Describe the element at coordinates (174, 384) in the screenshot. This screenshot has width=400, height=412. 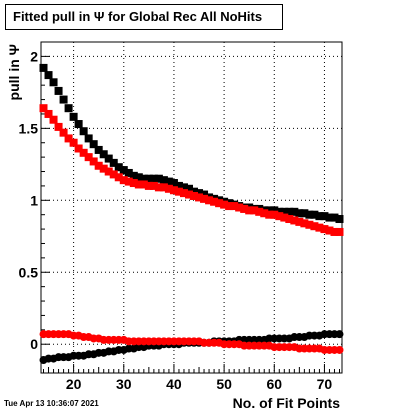
I see `x-tick-label: 40` at that location.